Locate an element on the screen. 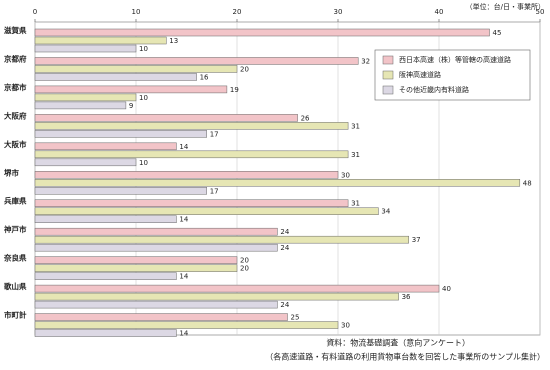 Image resolution: width=550 pixels, height=370 pixels. source-line: 資料：物流基礎調査（意向アンケート） is located at coordinates (398, 343).